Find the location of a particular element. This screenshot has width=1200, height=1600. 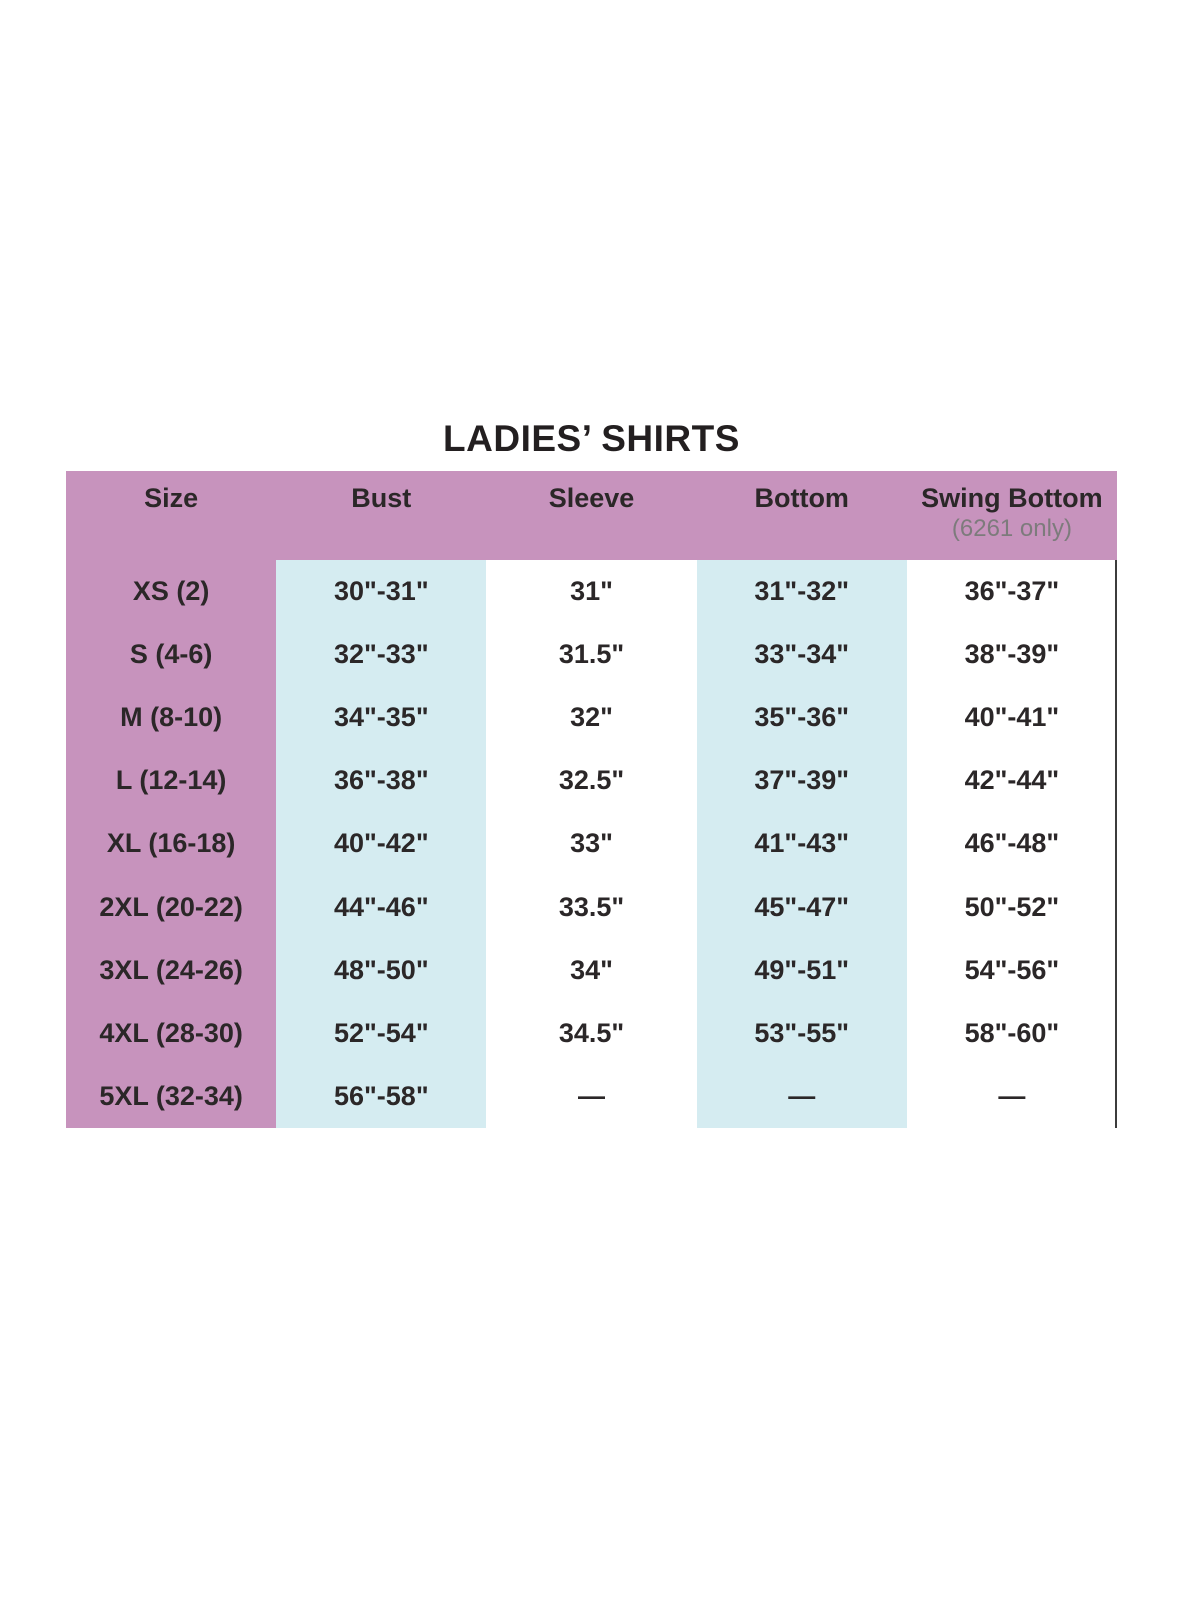

measurement-cell: 33.5" is located at coordinates (591, 907).